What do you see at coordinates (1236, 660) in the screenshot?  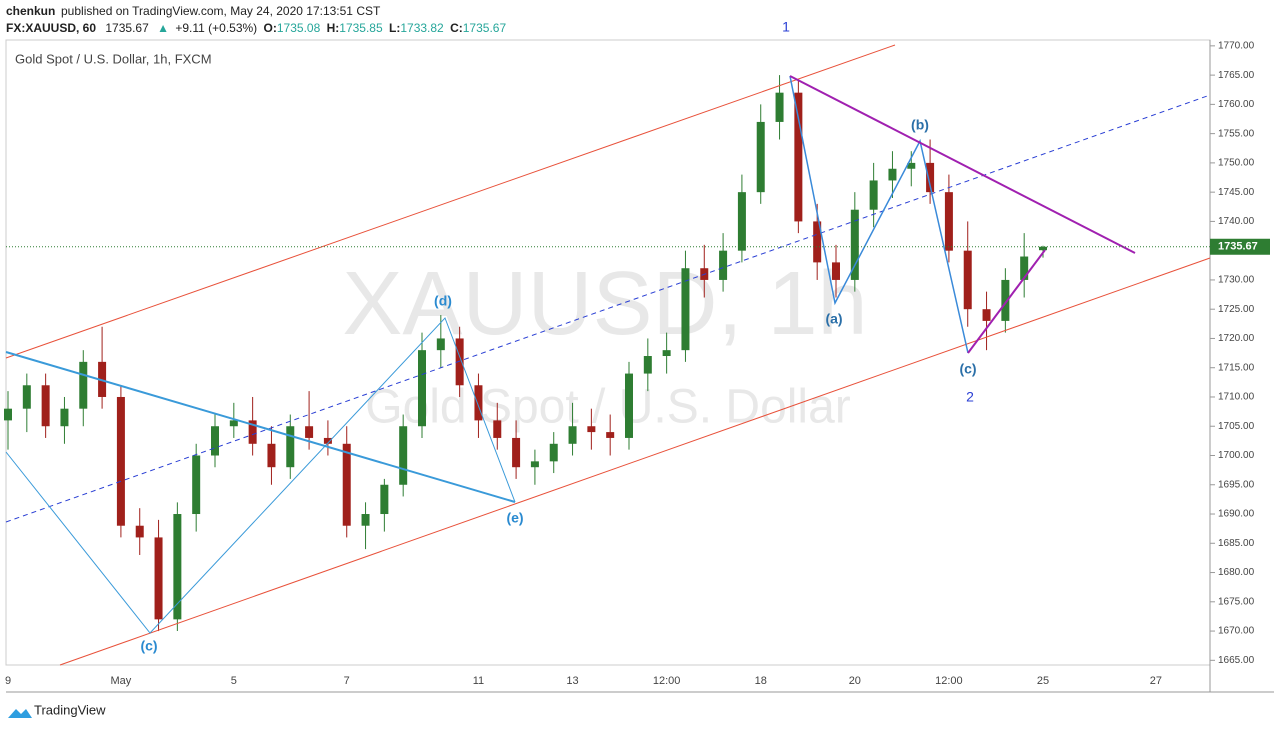 I see `y-tick-label: 1665.00` at bounding box center [1236, 660].